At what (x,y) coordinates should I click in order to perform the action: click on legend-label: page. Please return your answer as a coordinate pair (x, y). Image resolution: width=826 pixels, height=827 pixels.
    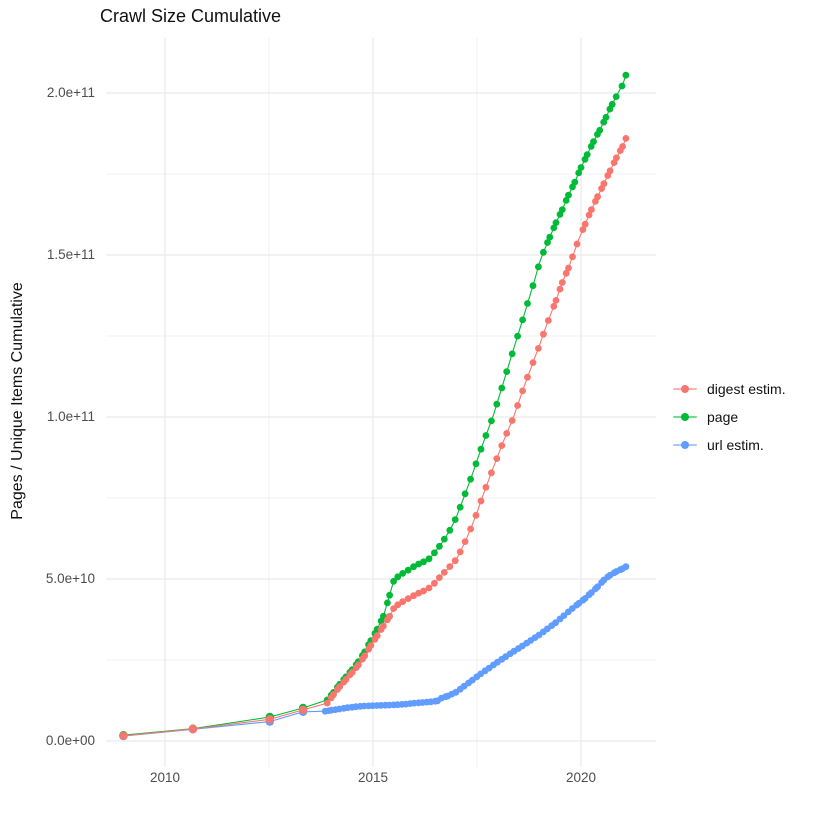
    Looking at the image, I should click on (723, 416).